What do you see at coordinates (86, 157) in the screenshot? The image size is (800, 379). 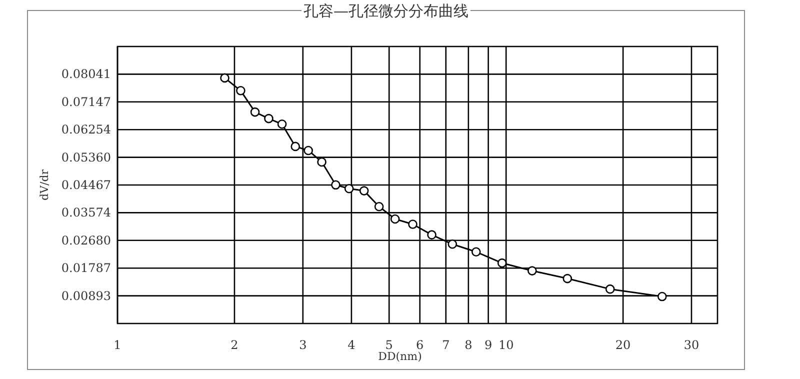 I see `y-tick-label: 0.05360` at bounding box center [86, 157].